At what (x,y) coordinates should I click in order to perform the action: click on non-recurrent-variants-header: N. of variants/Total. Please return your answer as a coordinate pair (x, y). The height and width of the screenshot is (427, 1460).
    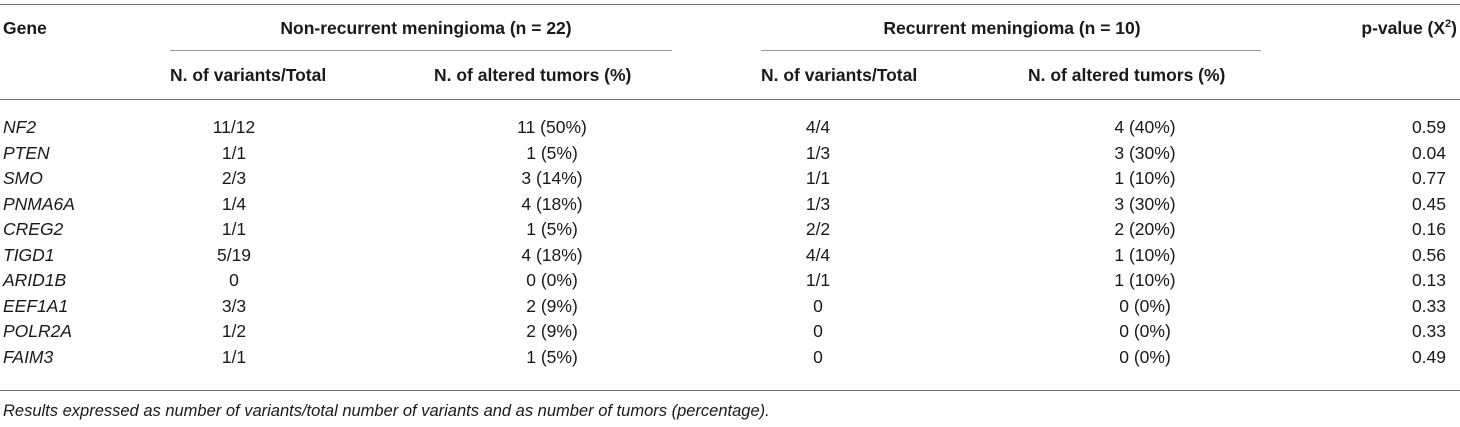
    Looking at the image, I should click on (248, 75).